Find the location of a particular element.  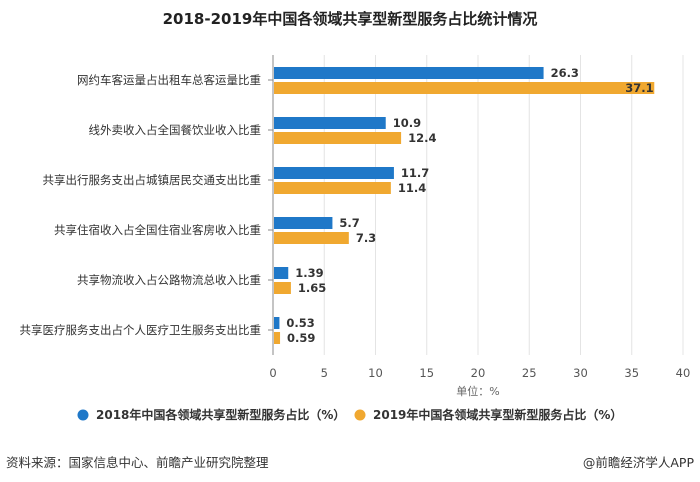

data-label: 1.39 is located at coordinates (309, 273).